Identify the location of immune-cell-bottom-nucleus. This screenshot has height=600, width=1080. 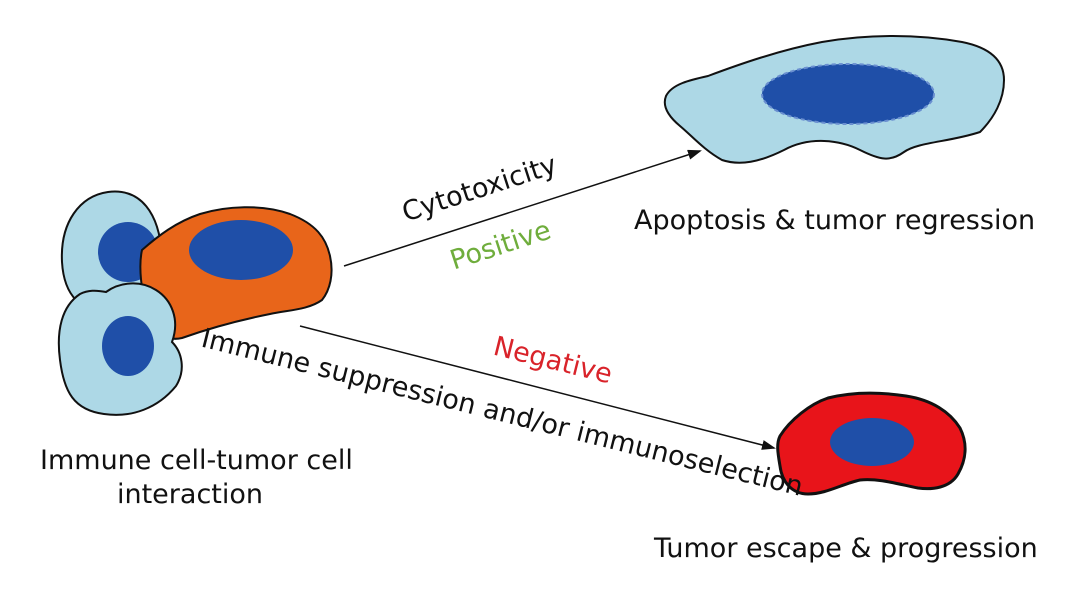
(128, 346).